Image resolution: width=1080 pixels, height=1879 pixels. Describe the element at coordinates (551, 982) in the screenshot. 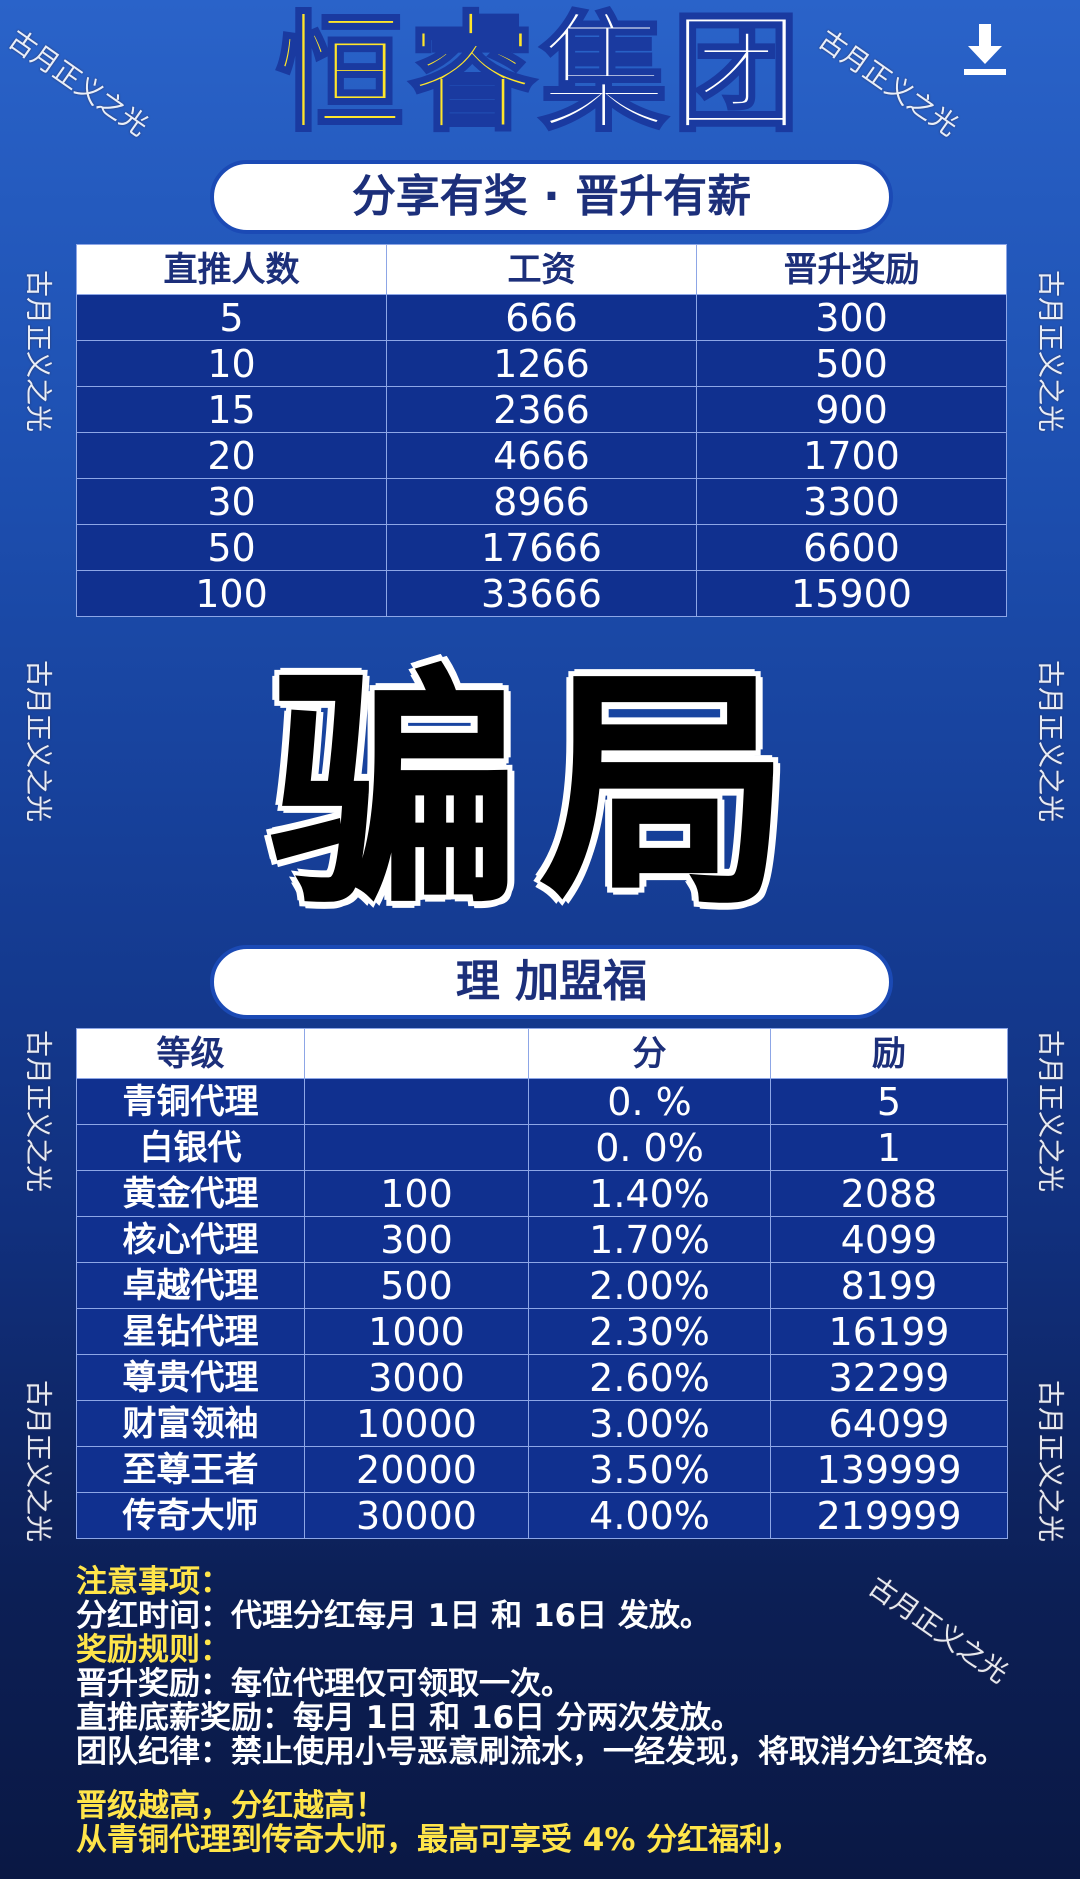

I see `section2-pill: 理 加盟福` at that location.